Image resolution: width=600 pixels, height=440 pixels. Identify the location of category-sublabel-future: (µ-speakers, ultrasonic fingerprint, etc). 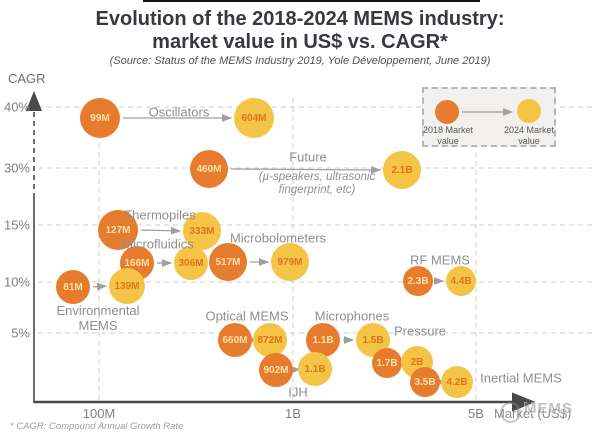
(317, 184).